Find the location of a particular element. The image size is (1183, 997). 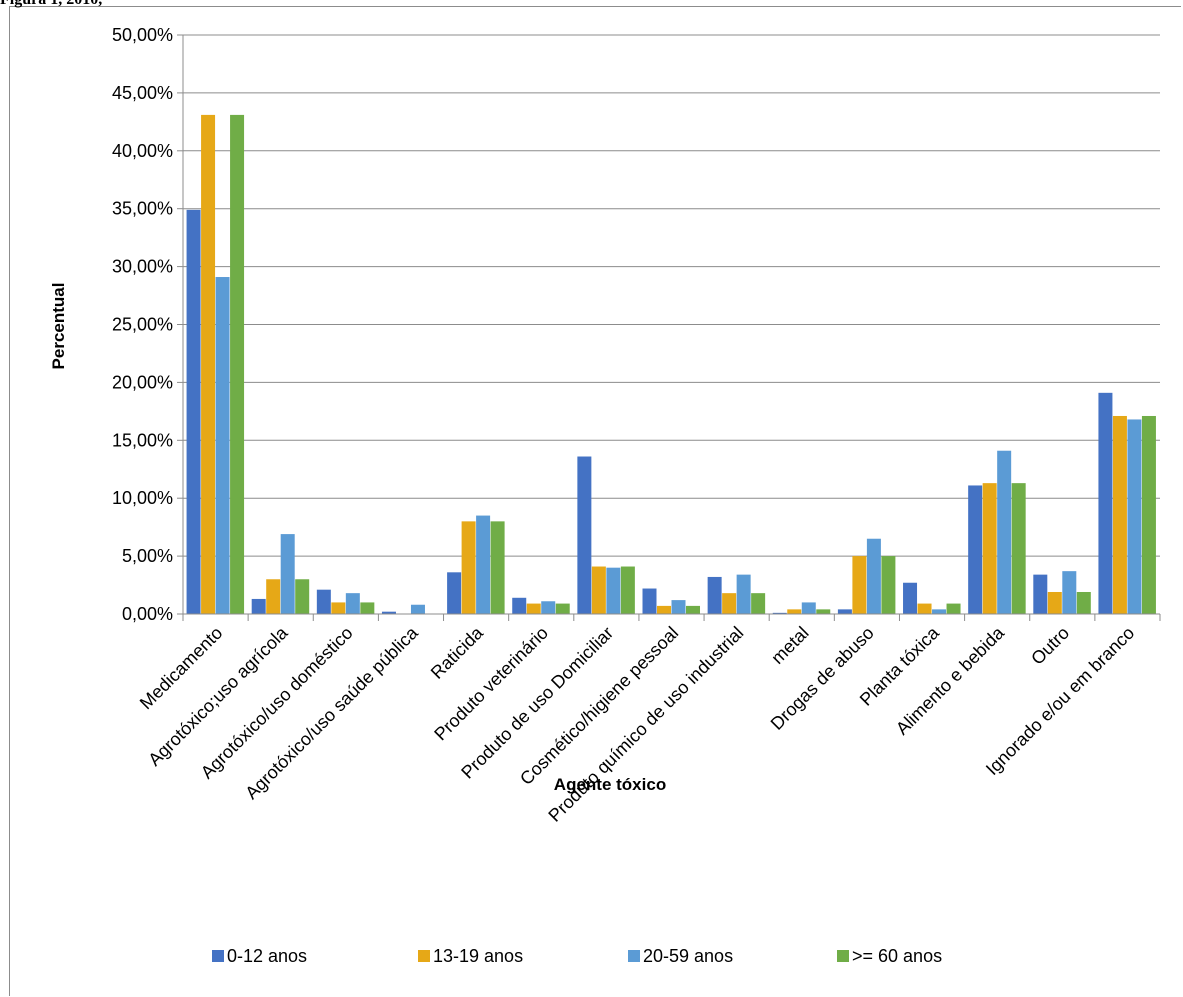

y-tick-label: 40,00% is located at coordinates (142, 151).